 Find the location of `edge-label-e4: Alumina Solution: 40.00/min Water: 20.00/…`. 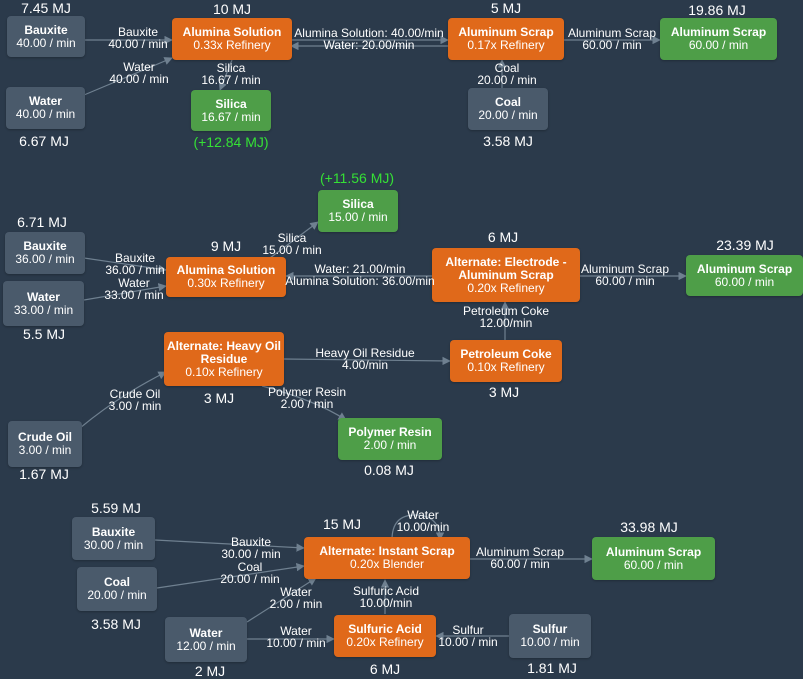

edge-label-e4: Alumina Solution: 40.00/min Water: 20.00/… is located at coordinates (369, 39).